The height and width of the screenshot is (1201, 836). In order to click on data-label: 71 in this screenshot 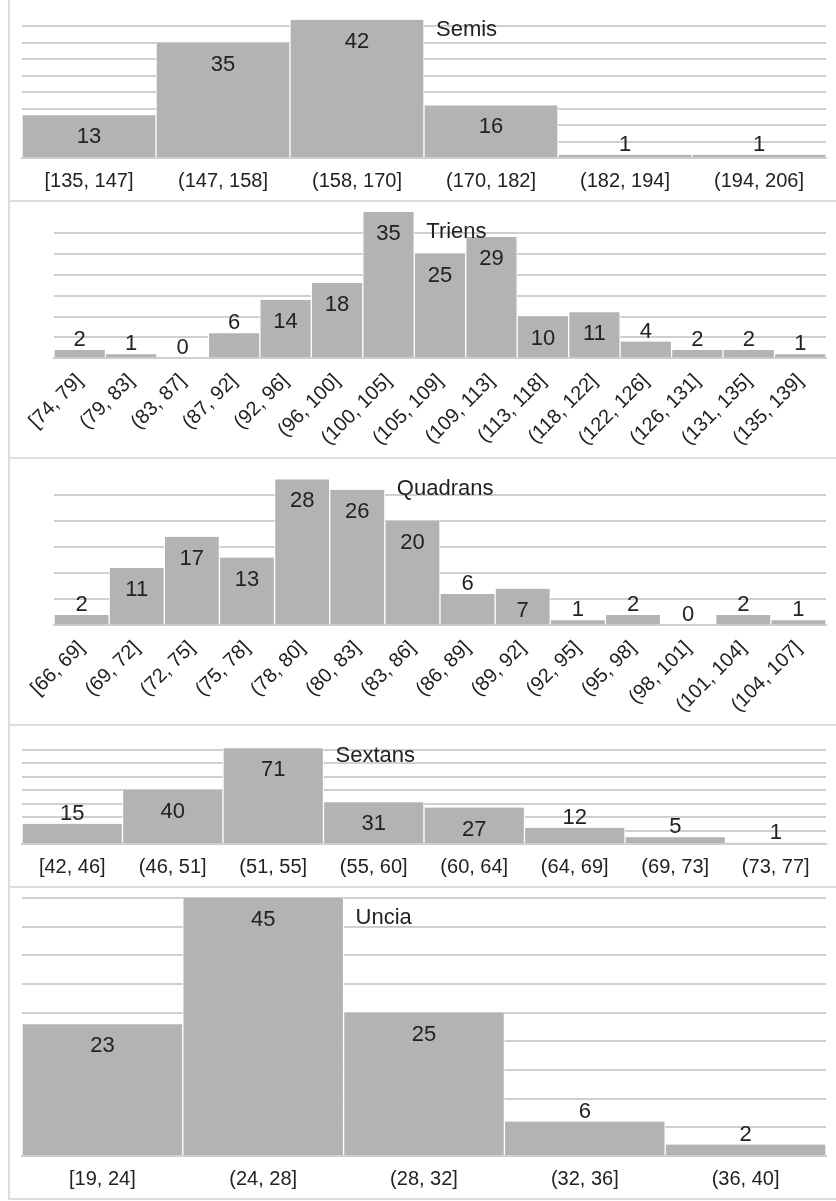, I will do `click(273, 769)`.